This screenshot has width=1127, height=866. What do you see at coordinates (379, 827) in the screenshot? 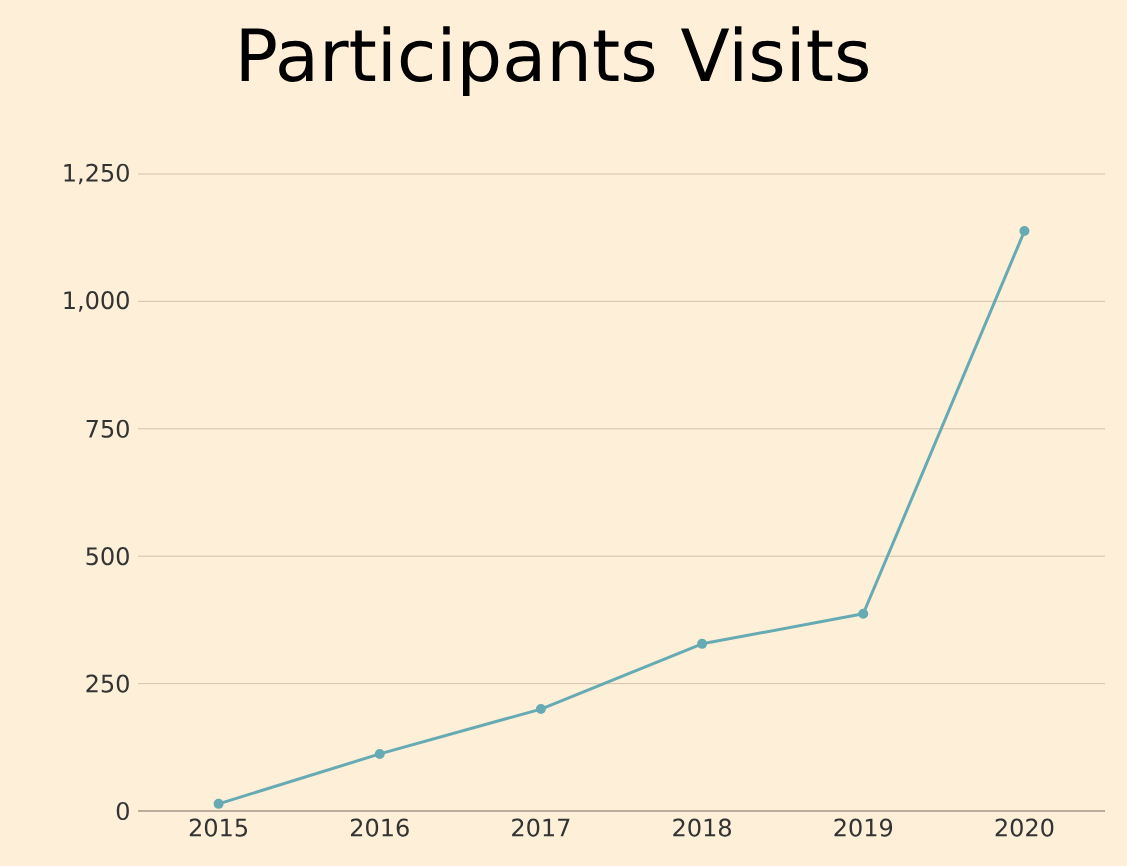
I see `x-tick-label: 2016` at bounding box center [379, 827].